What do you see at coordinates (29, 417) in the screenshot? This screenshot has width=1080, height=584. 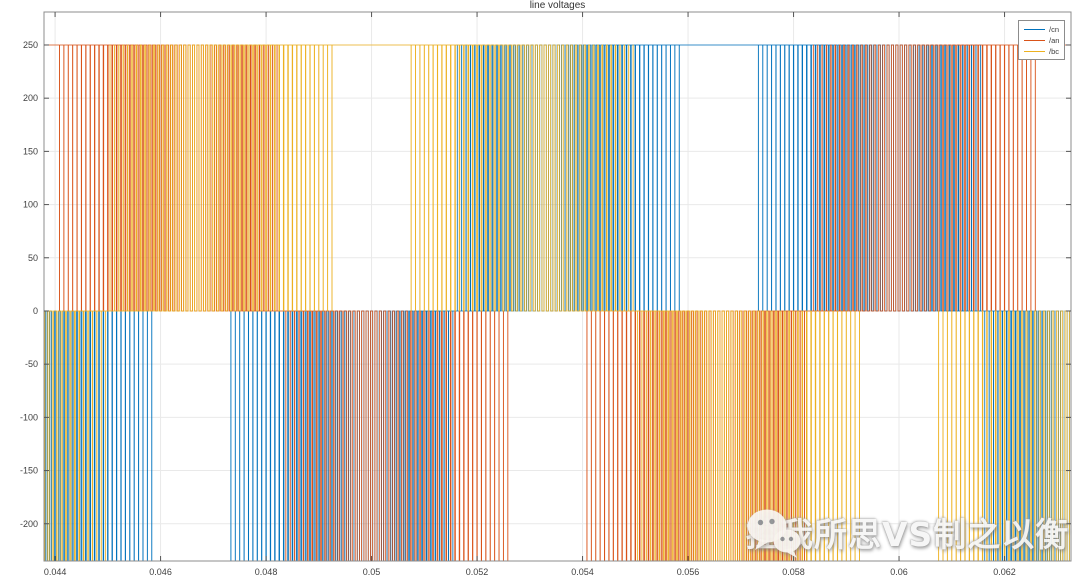 I see `y-tick-label: -100` at bounding box center [29, 417].